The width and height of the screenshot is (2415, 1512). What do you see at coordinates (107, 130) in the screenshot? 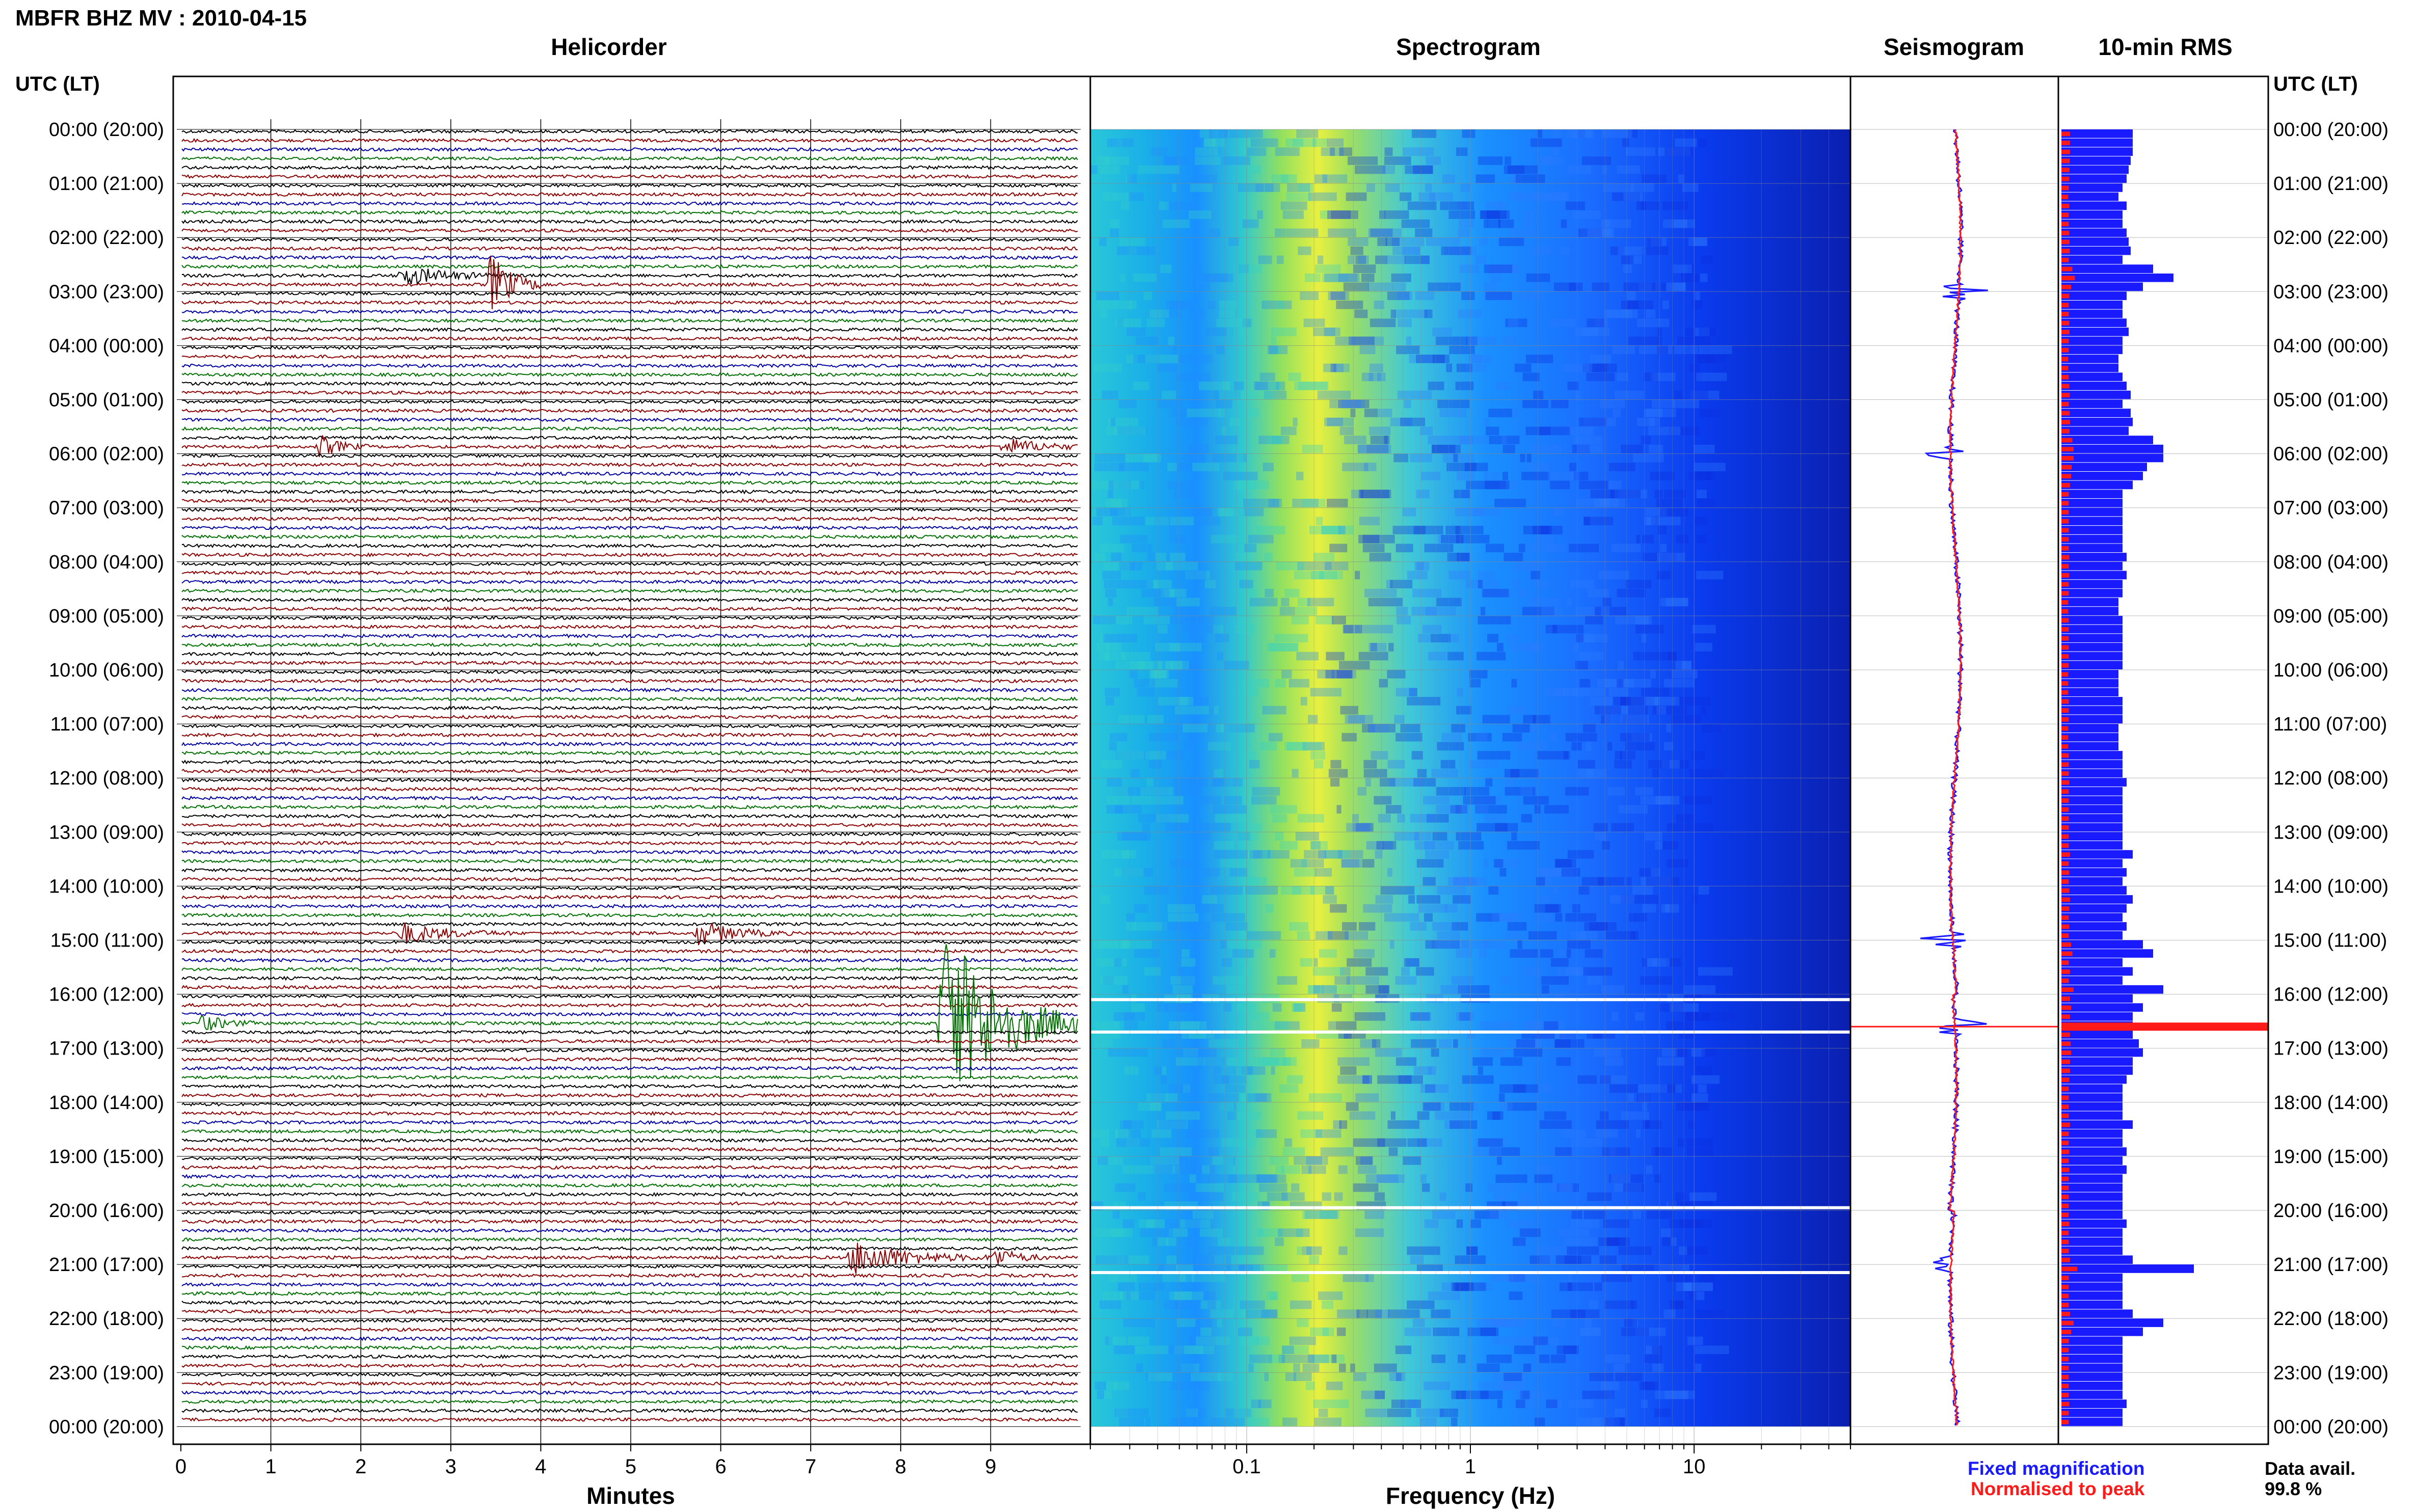
I see `time-label-left: 00:00 (20:00)` at bounding box center [107, 130].